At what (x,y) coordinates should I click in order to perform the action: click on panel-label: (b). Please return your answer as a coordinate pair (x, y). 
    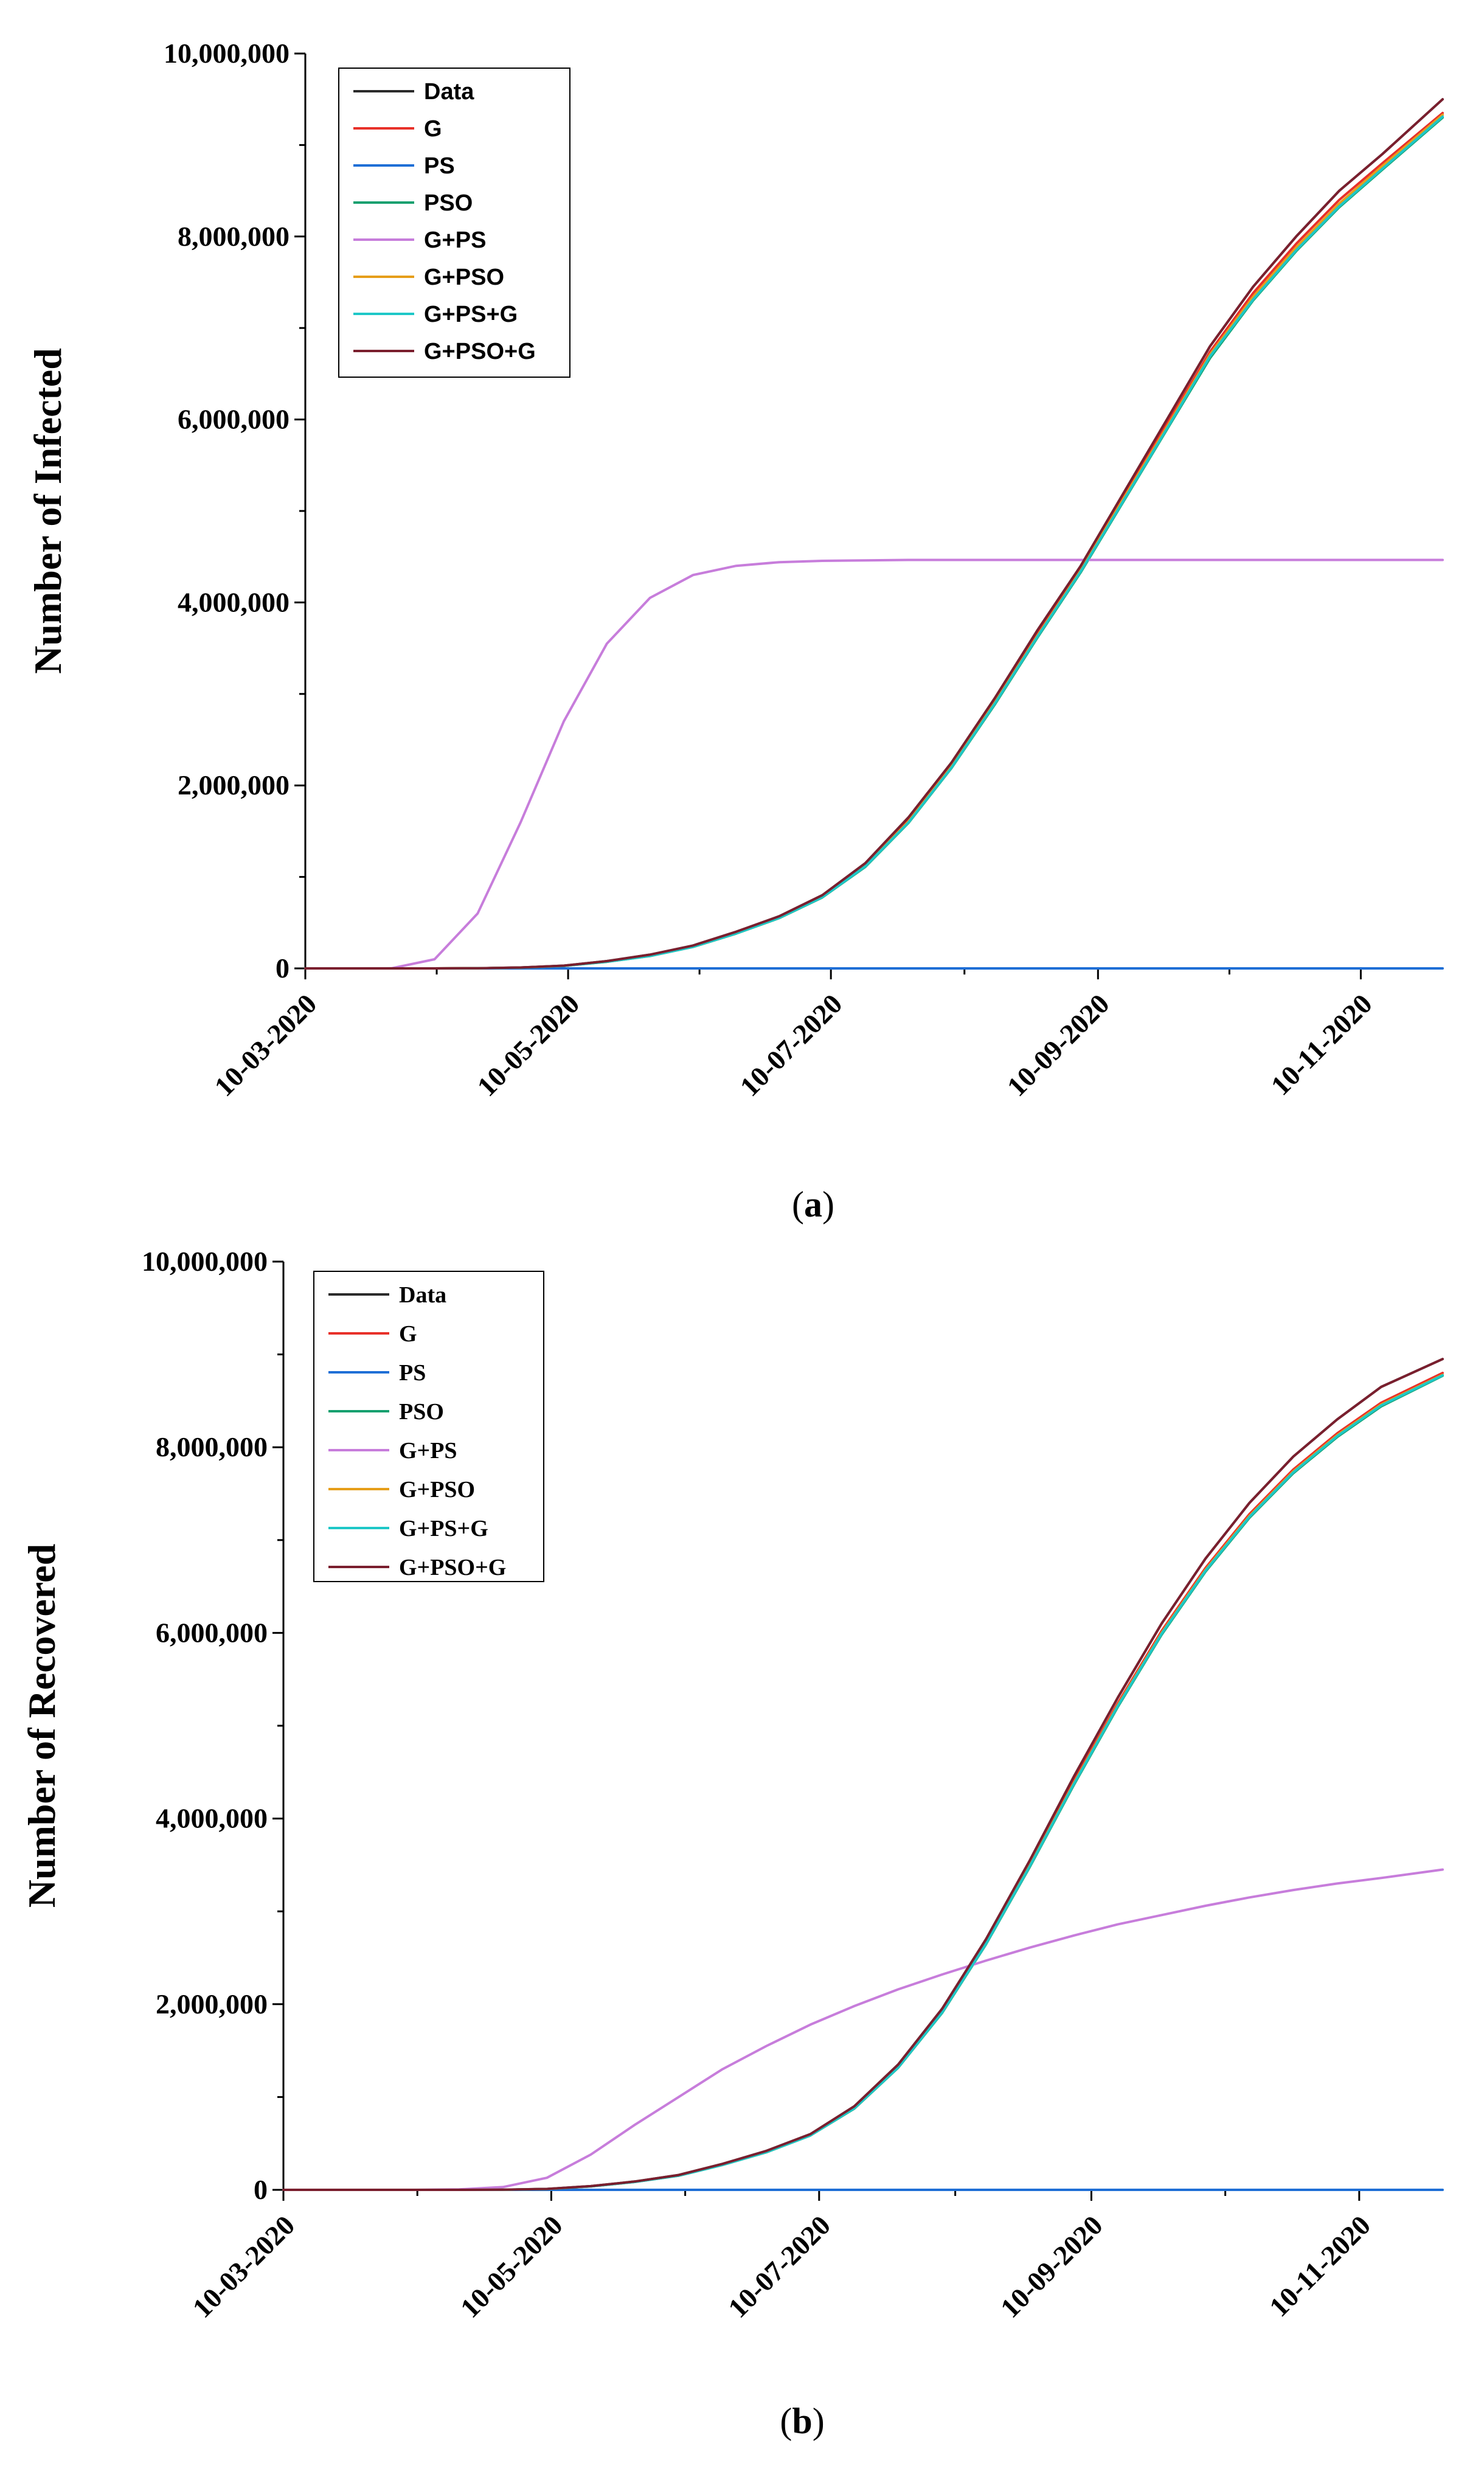
    Looking at the image, I should click on (802, 2421).